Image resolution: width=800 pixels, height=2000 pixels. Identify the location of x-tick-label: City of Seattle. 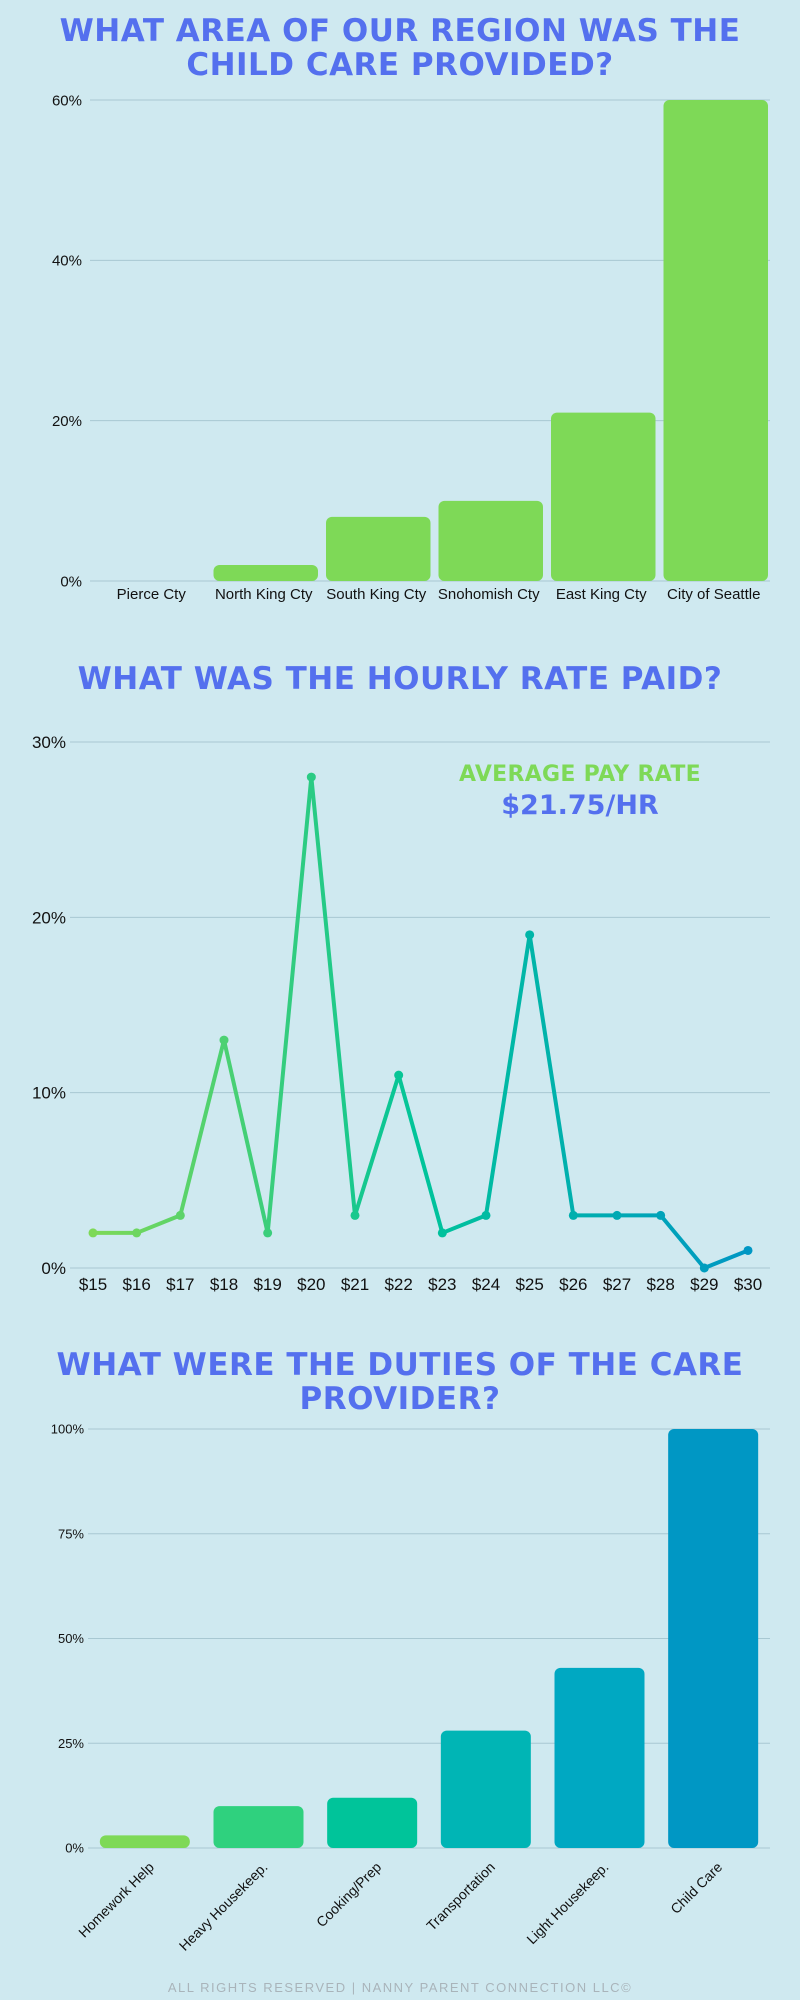
(713, 594).